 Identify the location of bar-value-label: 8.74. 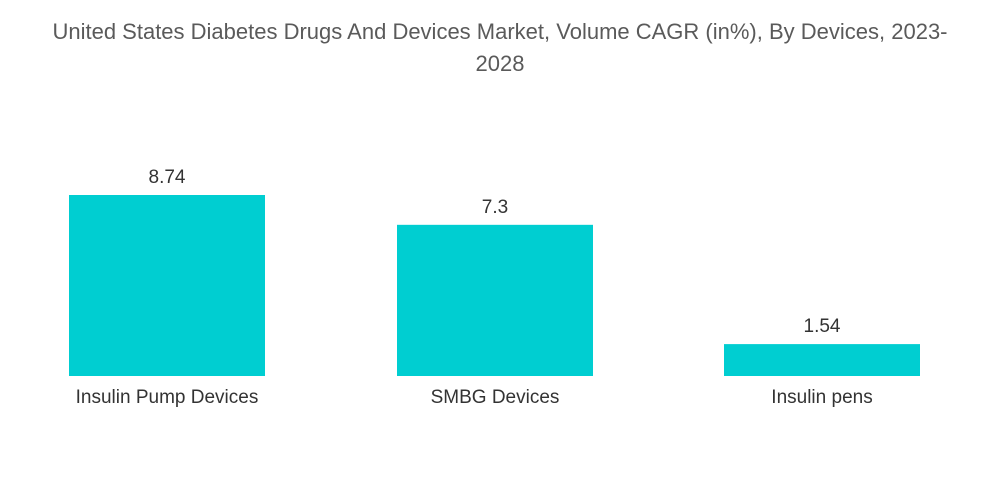
(167, 177).